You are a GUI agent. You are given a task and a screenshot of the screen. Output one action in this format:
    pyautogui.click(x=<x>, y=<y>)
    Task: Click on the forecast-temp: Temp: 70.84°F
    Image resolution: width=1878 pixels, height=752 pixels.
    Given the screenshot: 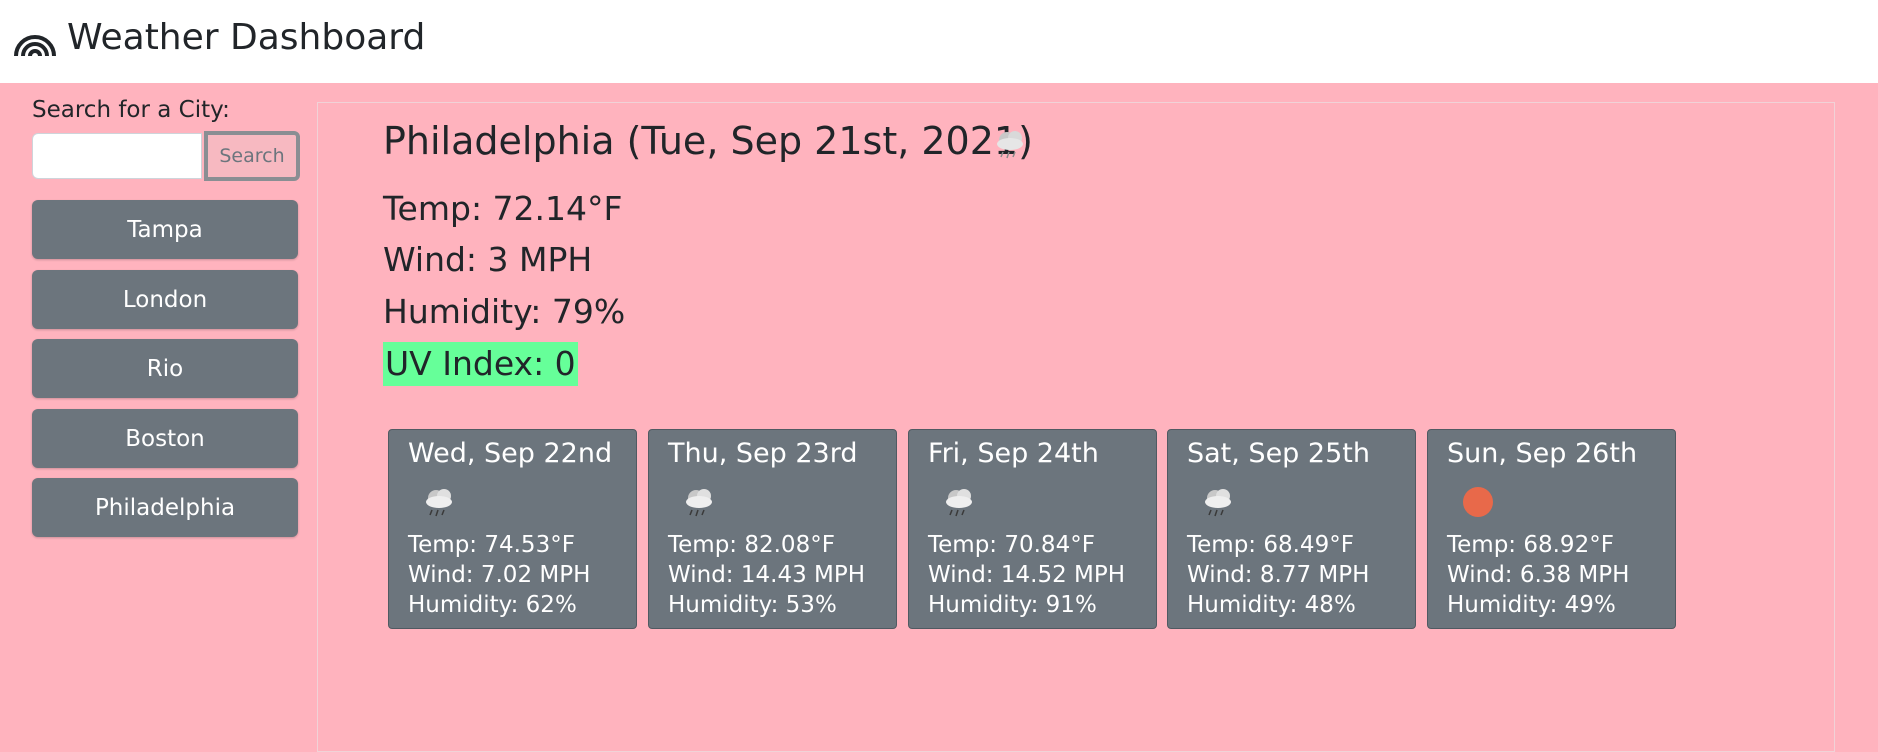 What is the action you would take?
    pyautogui.click(x=1011, y=545)
    